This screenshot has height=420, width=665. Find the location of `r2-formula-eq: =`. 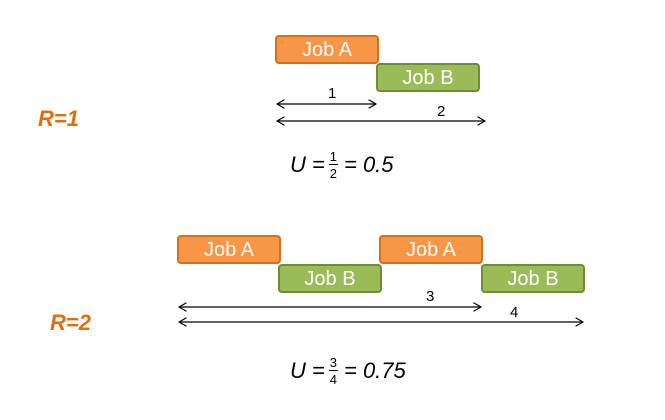

r2-formula-eq: = is located at coordinates (318, 370).